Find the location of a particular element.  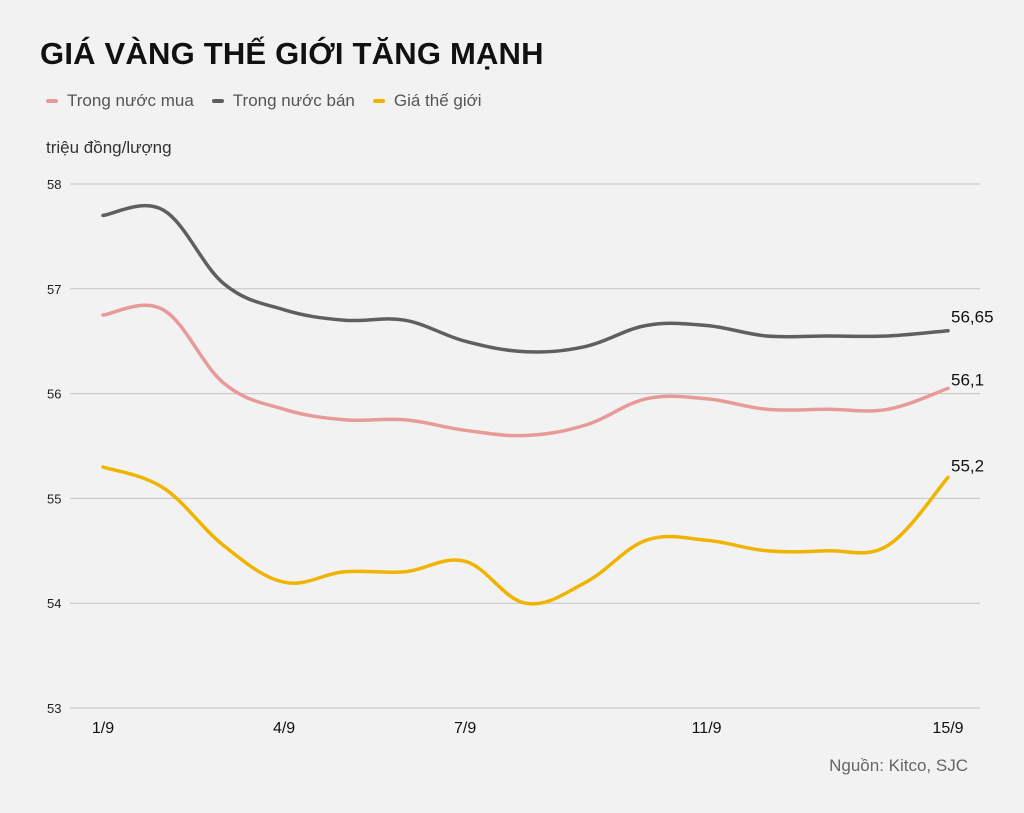

y-tick-label: 54 is located at coordinates (54, 603).